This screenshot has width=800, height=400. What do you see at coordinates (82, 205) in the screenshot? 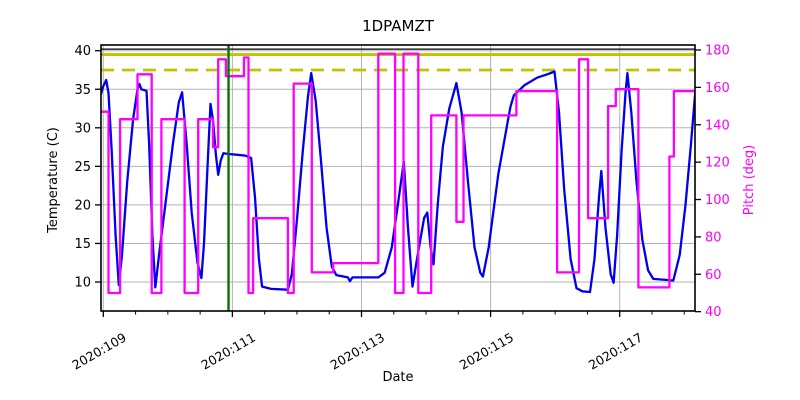
I see `y-left-tick-label: 20` at bounding box center [82, 205].